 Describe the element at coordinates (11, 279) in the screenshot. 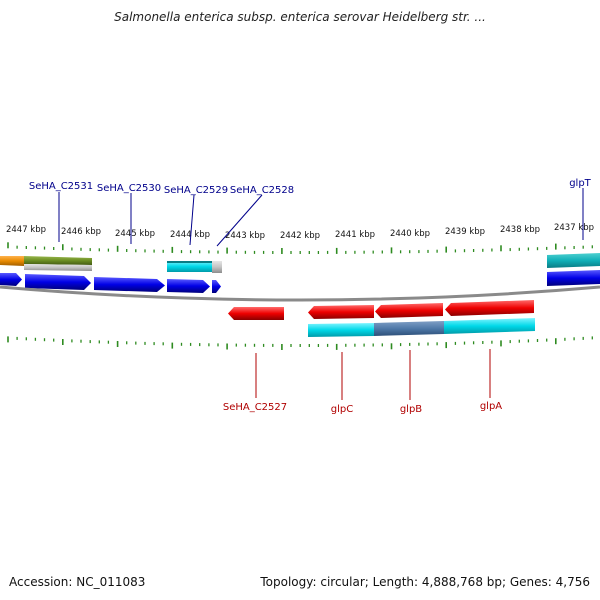

I see `forward-gene-arrow` at that location.